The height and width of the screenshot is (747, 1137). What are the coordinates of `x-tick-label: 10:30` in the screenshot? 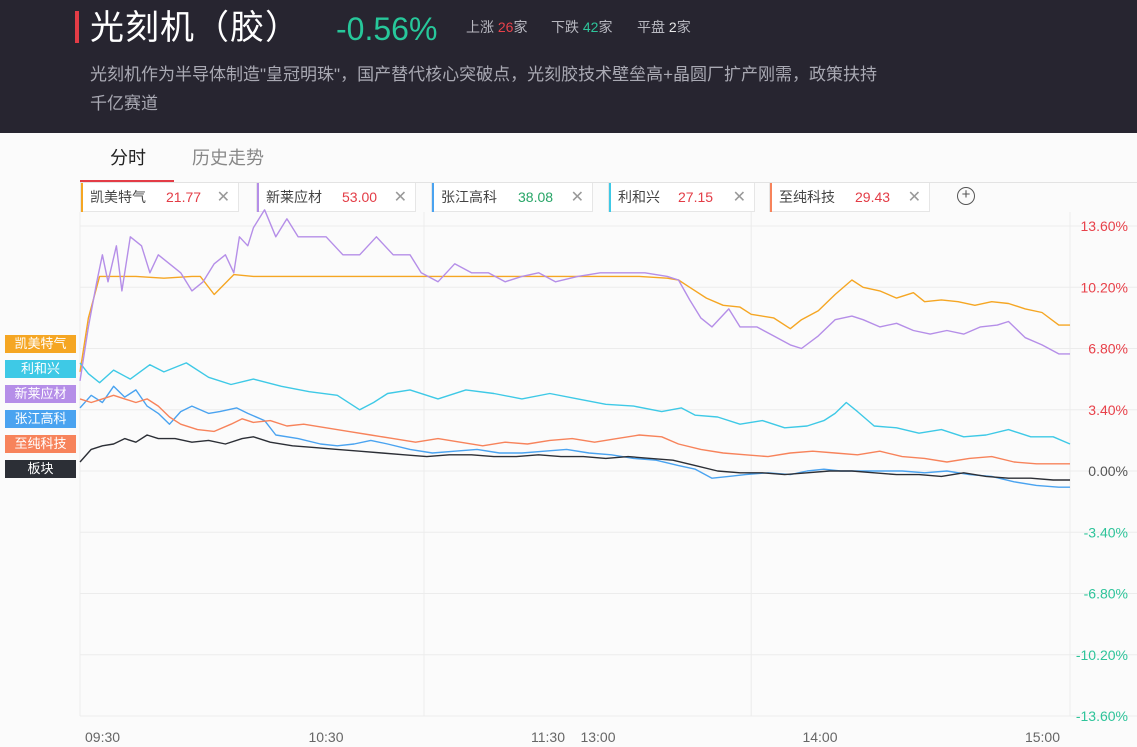 It's located at (325, 737).